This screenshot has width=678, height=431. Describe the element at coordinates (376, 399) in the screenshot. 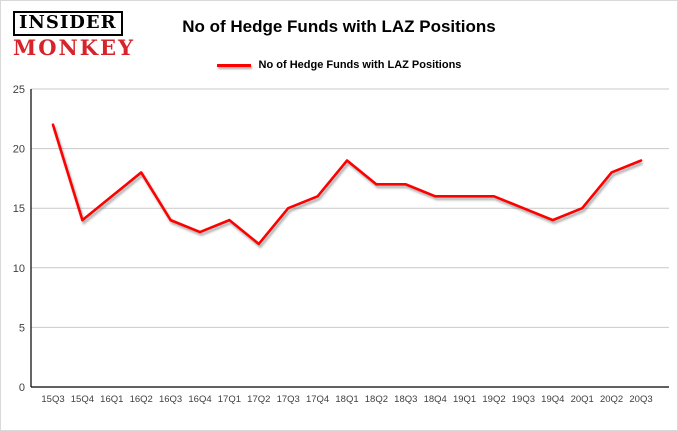

I see `x-axis-label: 18Q2` at that location.